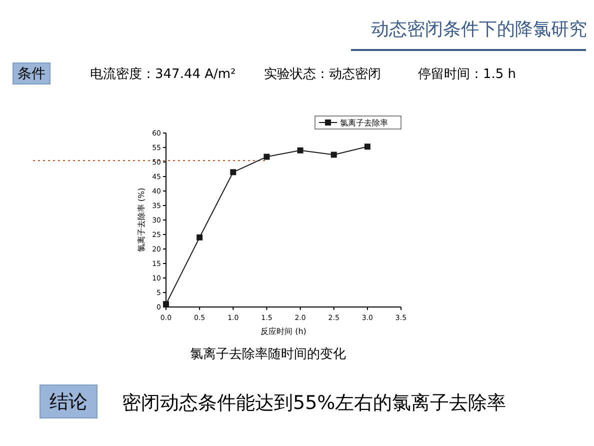  Describe the element at coordinates (322, 74) in the screenshot. I see `text: 实验状态：动态密闭` at that location.